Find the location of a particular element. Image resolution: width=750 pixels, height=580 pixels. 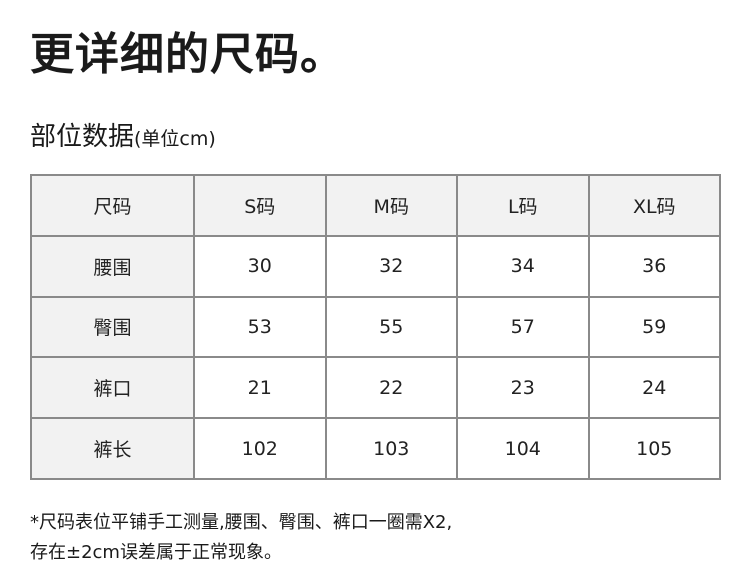

row-label: 腰围 is located at coordinates (112, 266).